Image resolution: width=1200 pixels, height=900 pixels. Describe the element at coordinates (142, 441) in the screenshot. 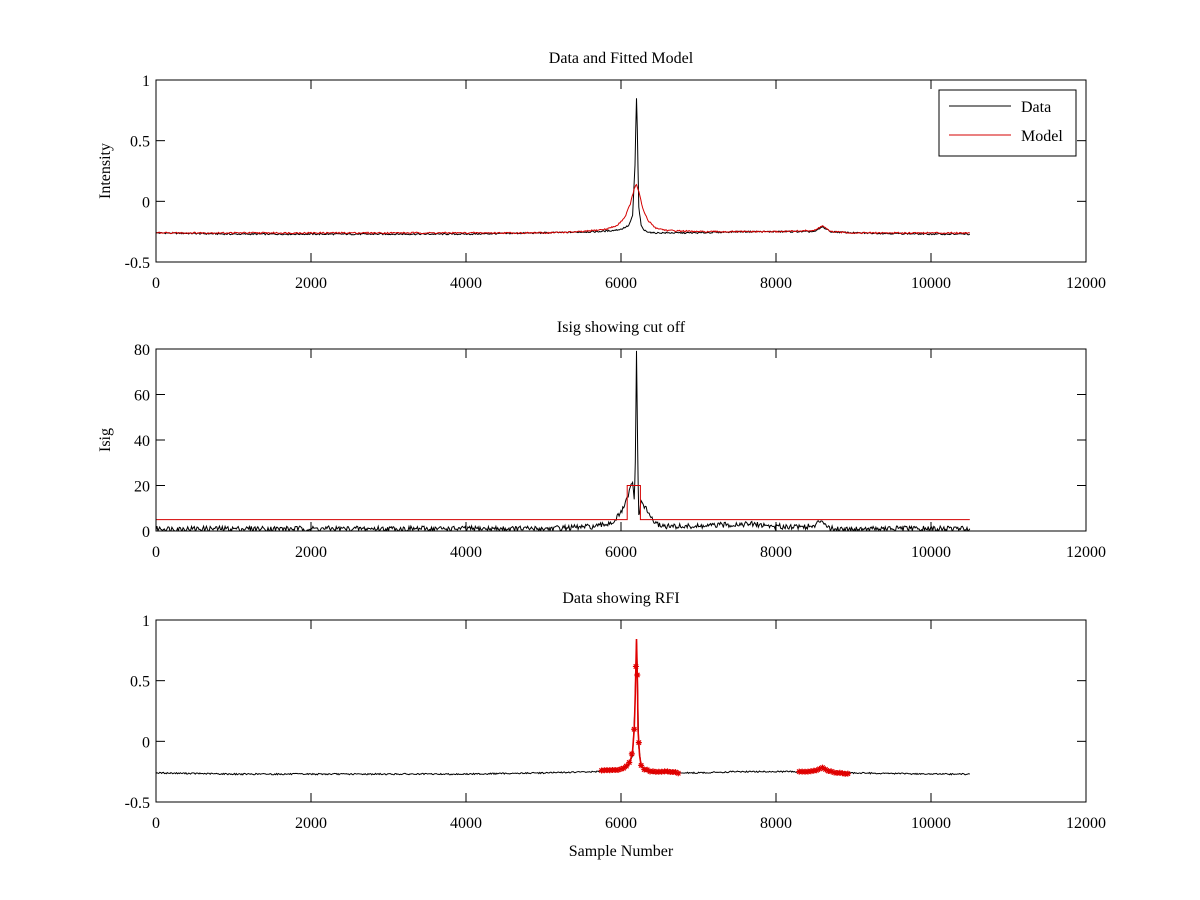

I see `y-tick-label: 40` at that location.